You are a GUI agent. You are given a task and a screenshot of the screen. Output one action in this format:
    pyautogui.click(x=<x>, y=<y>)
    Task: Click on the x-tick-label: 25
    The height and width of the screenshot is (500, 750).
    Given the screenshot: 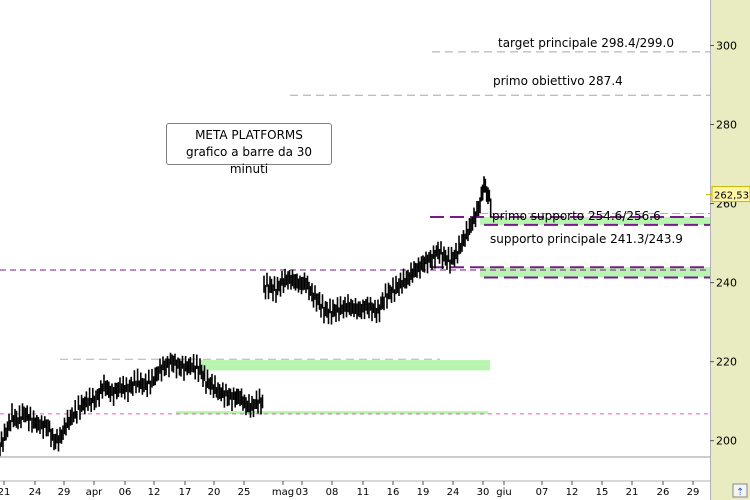 What is the action you would take?
    pyautogui.click(x=244, y=492)
    